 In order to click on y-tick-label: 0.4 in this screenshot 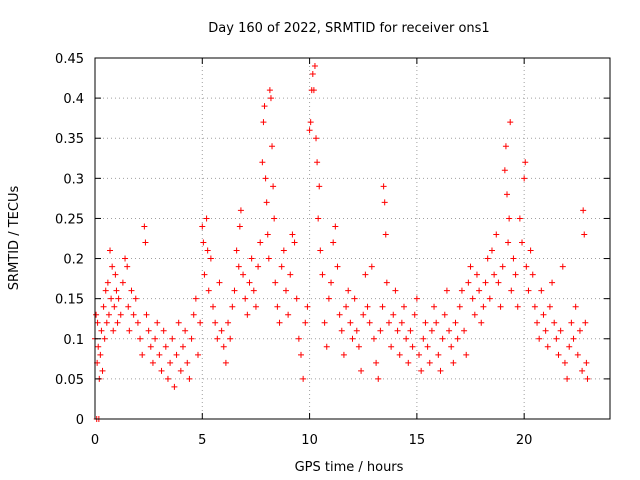, I will do `click(73, 99)`.